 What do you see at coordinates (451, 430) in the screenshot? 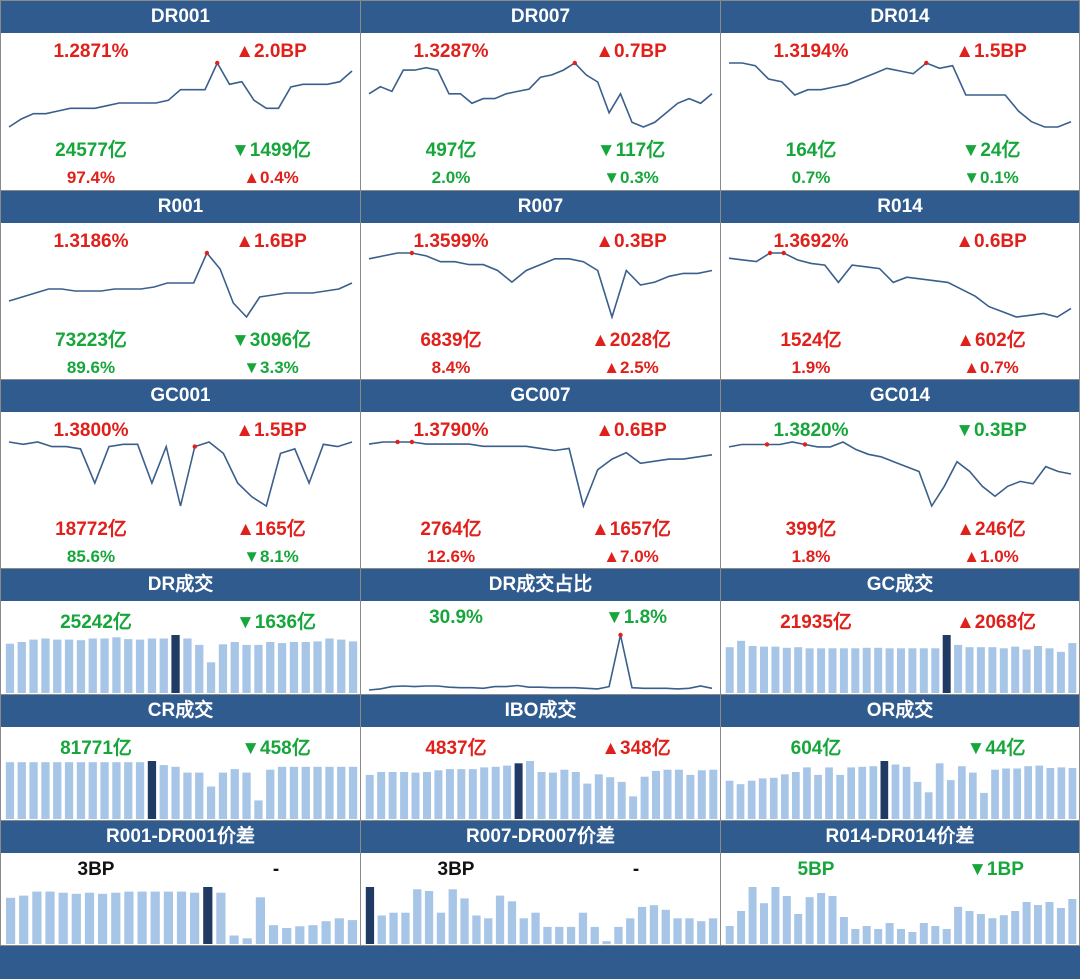
I see `rate-value: 1.3790%` at bounding box center [451, 430].